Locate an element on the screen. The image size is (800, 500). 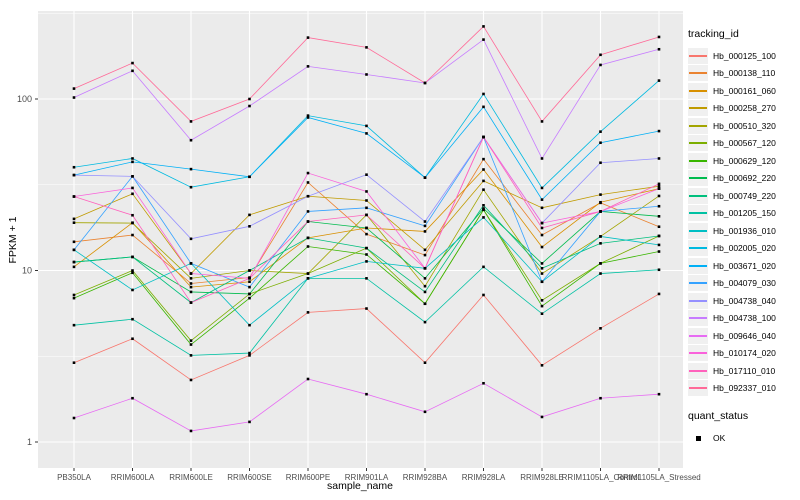
x-axis-title: sample_name is located at coordinates (360, 486).